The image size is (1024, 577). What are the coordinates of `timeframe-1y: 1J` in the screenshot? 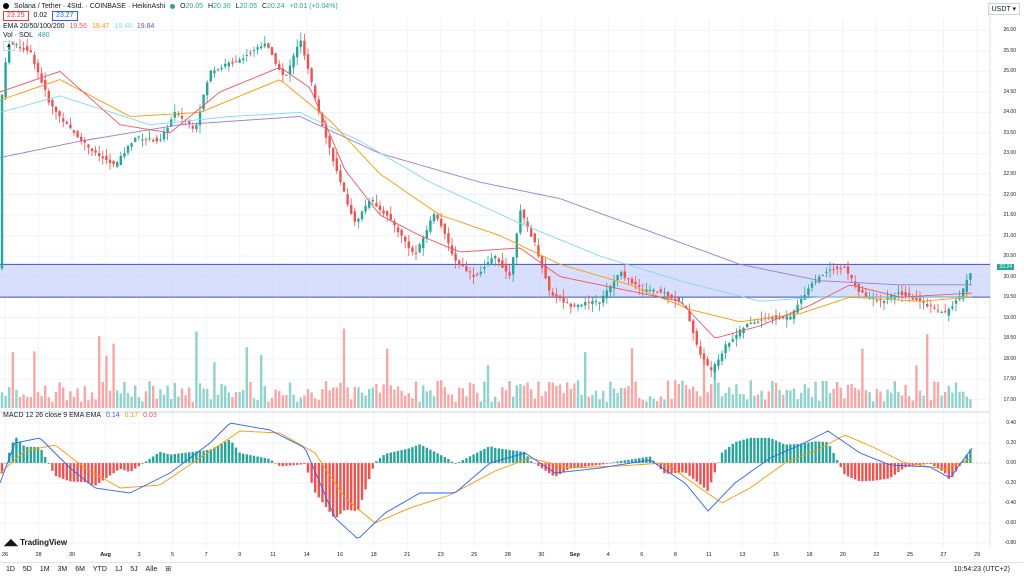 It's located at (118, 569).